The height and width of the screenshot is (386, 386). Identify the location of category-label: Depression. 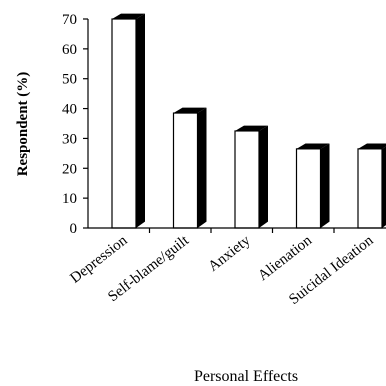
(98, 259).